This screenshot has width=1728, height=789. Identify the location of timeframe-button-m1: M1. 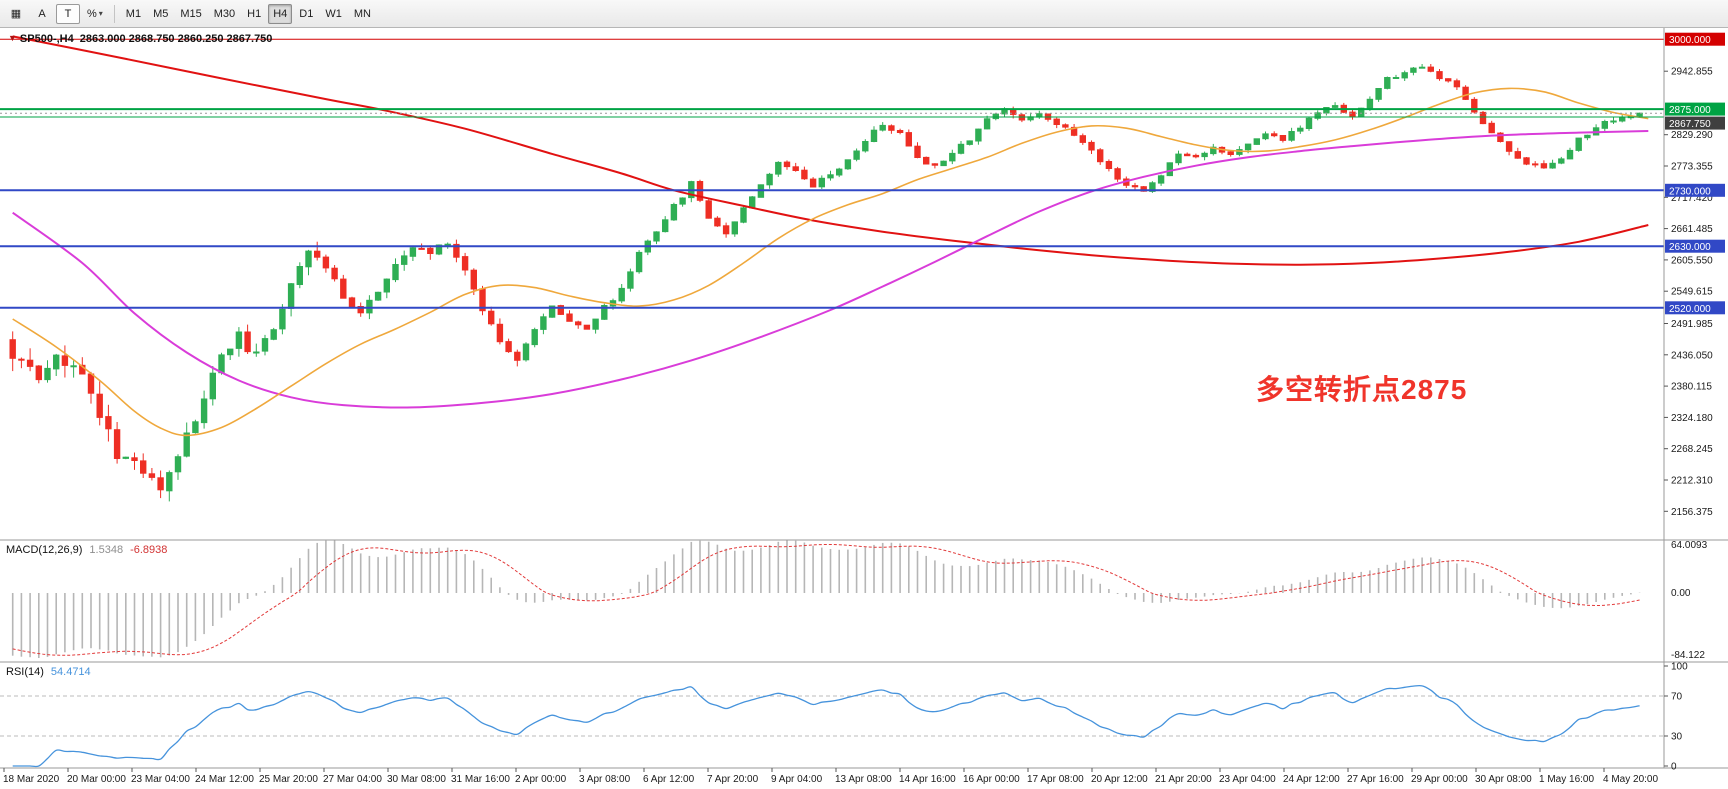
(133, 13).